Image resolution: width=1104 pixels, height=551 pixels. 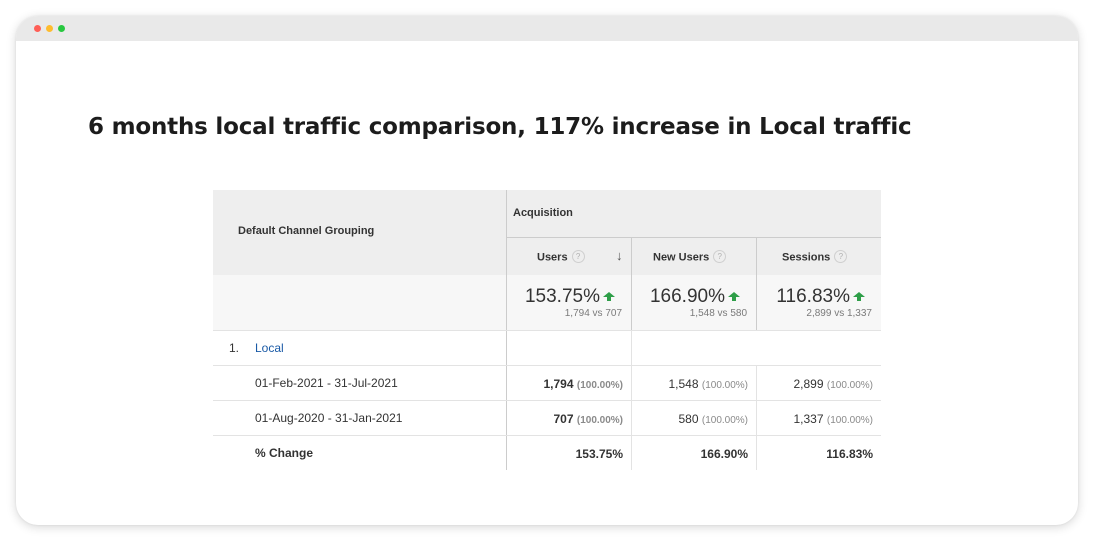 I want to click on new-users-change-text: 166.90%, so click(x=687, y=296).